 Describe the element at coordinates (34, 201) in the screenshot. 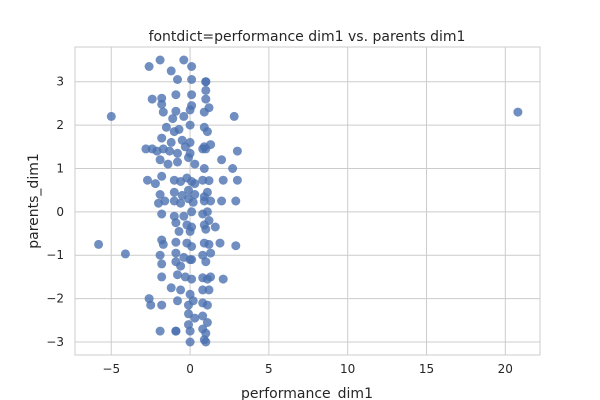

I see `y-axis-label: parents_dim1` at that location.